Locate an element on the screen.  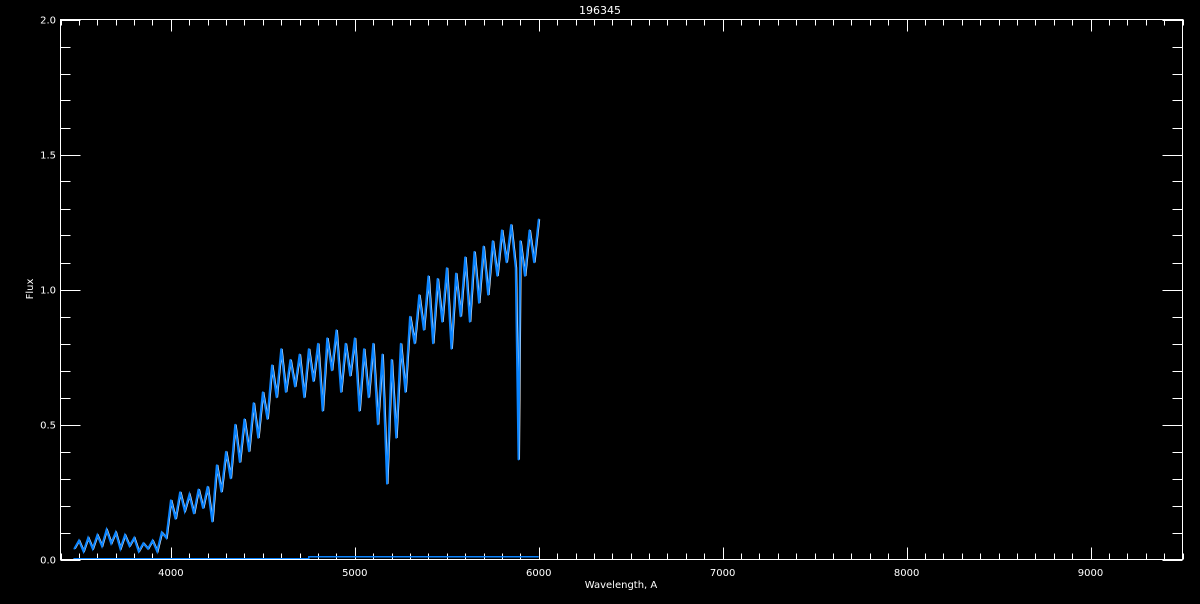
x-tick-label: 5000 is located at coordinates (354, 573).